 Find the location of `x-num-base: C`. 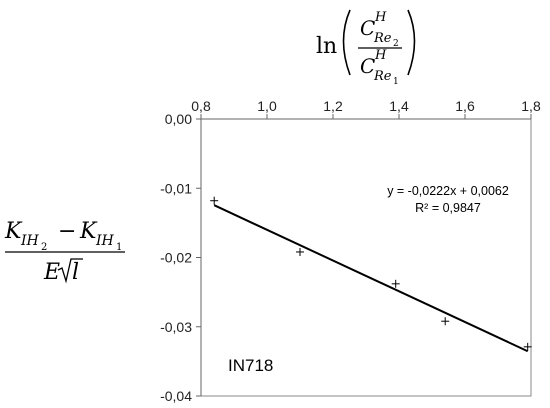

x-num-base: C is located at coordinates (367, 28).